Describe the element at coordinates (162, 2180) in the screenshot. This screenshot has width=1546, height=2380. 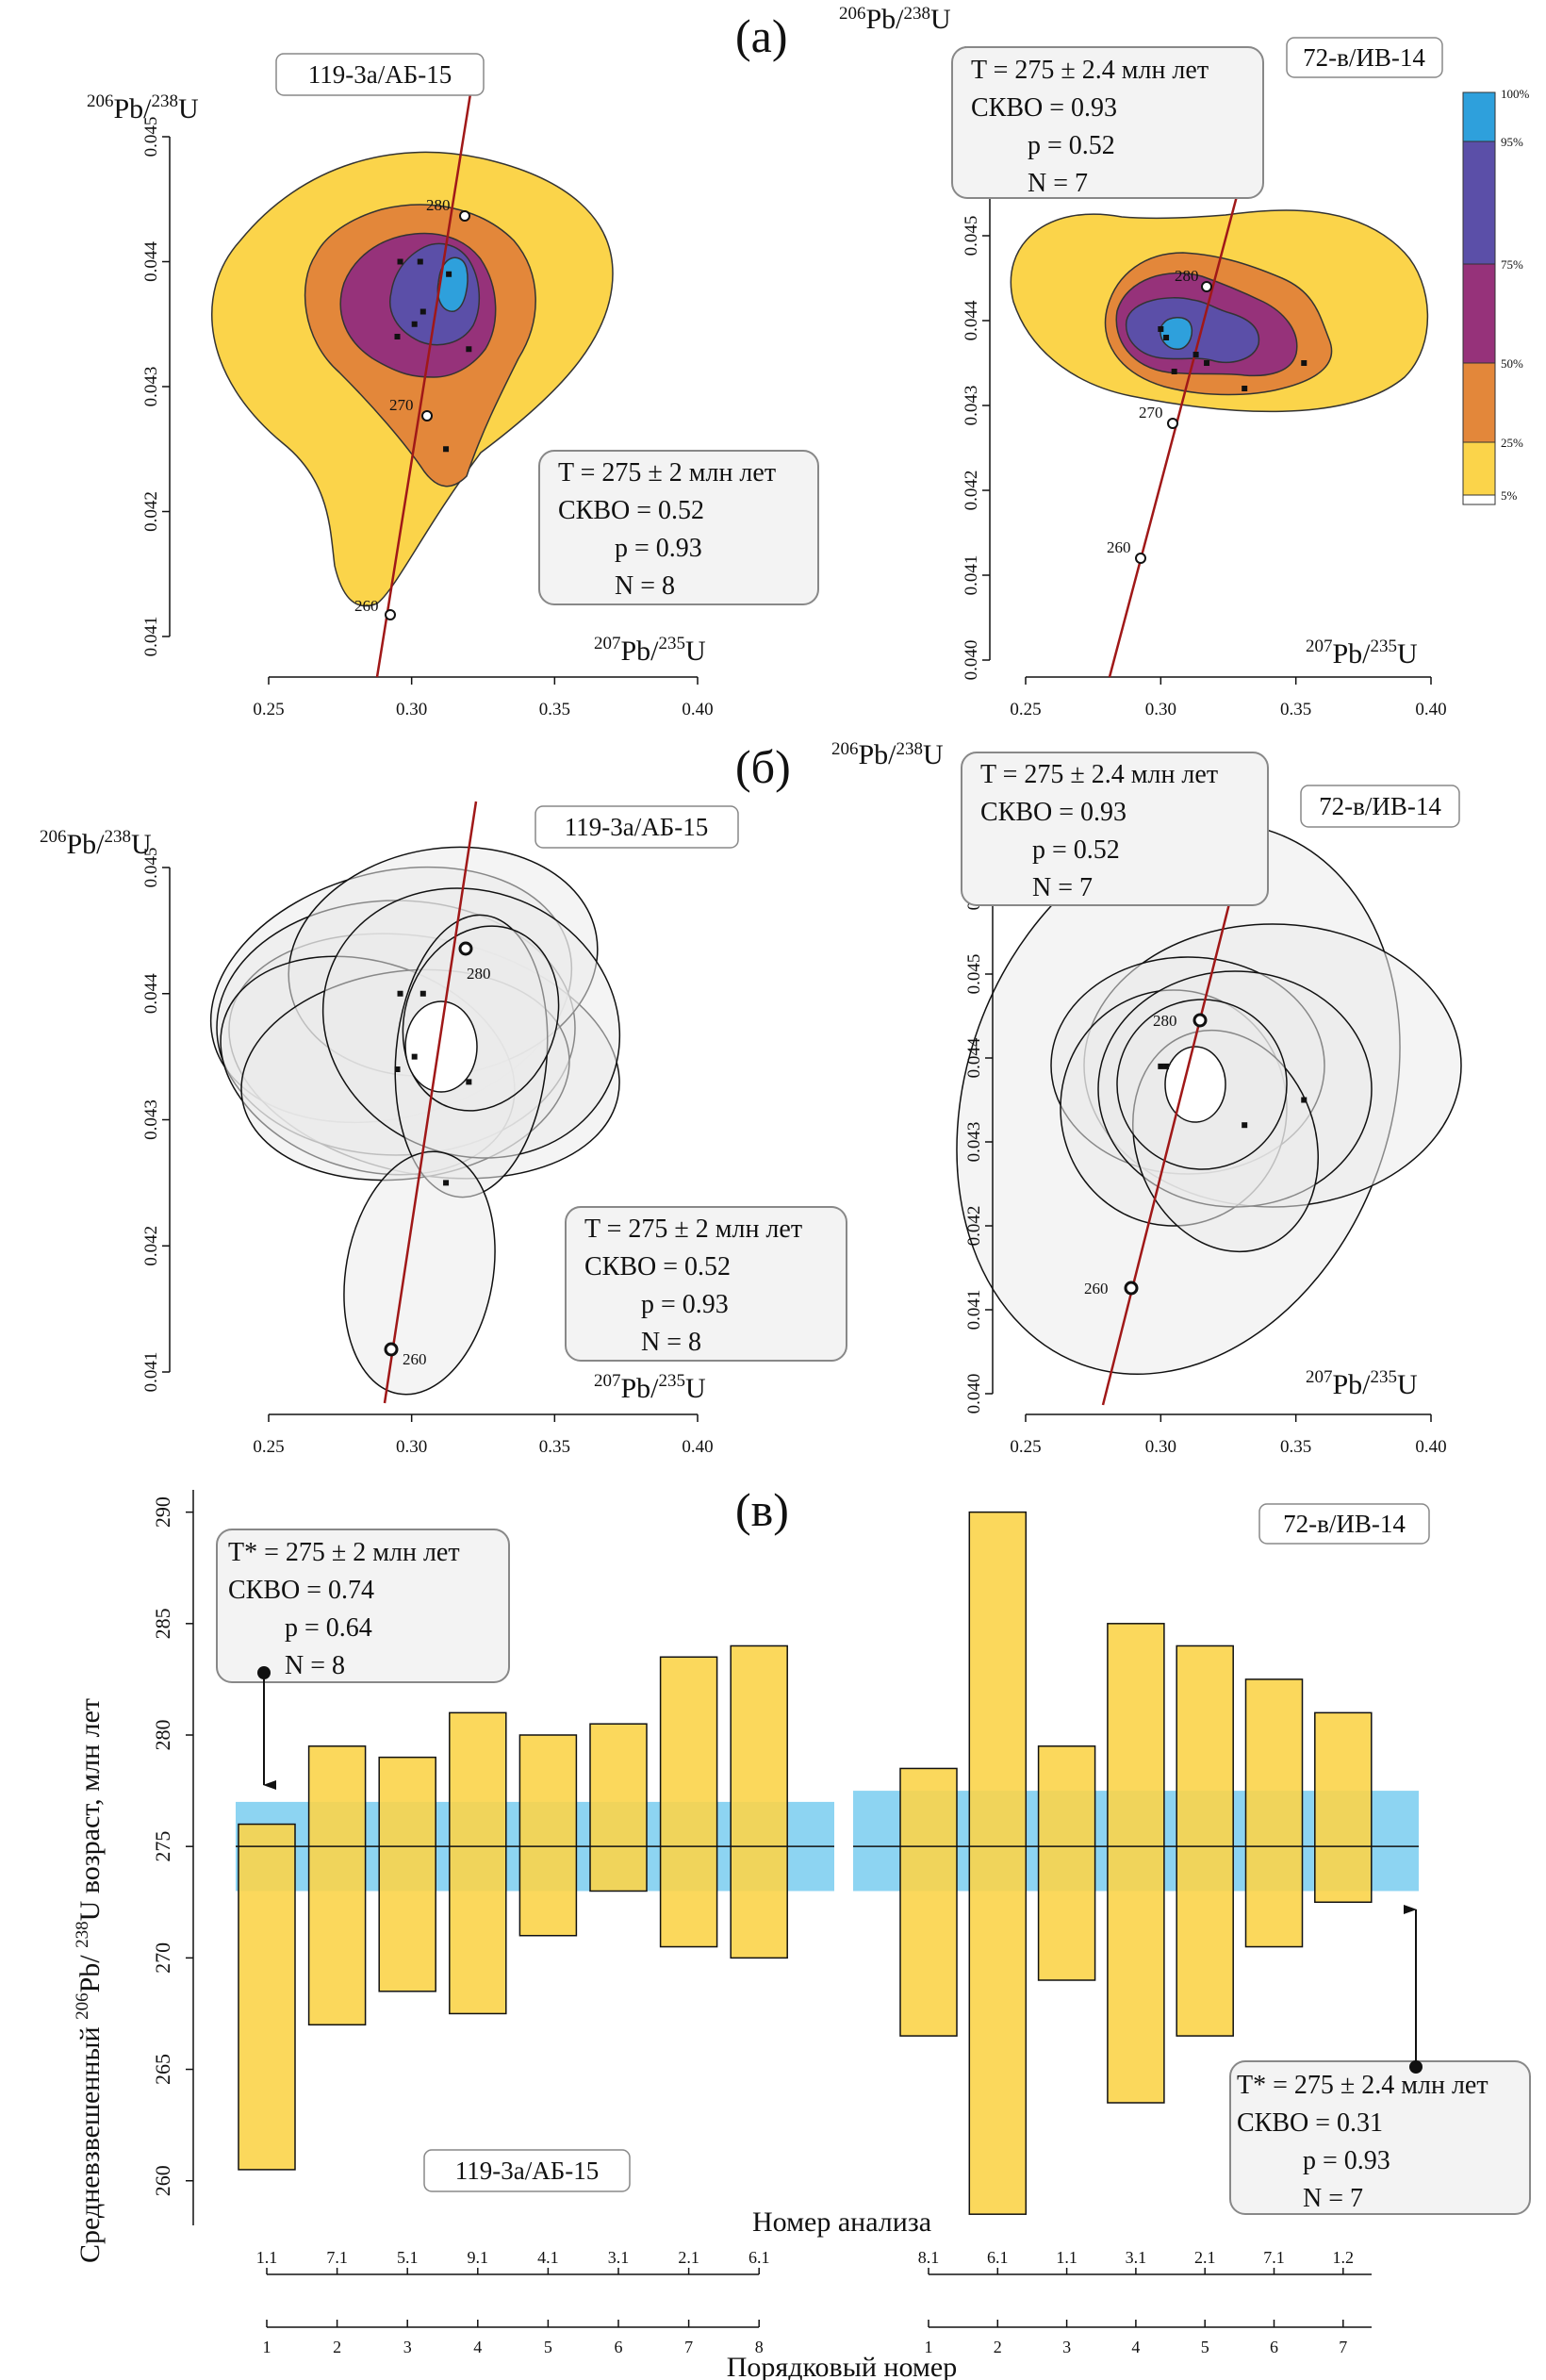
I see `y-tick-label: 260` at that location.